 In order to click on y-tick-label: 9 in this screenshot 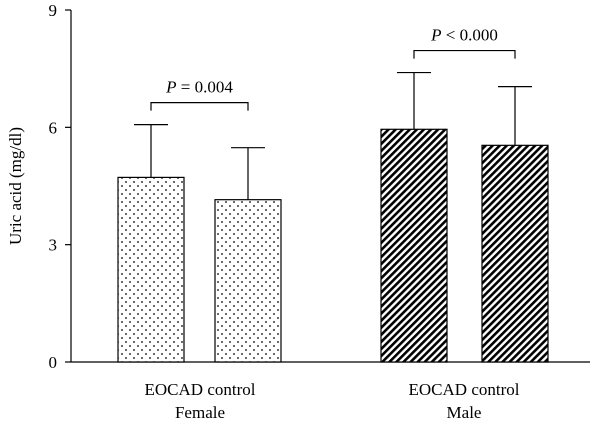, I will do `click(53, 10)`.